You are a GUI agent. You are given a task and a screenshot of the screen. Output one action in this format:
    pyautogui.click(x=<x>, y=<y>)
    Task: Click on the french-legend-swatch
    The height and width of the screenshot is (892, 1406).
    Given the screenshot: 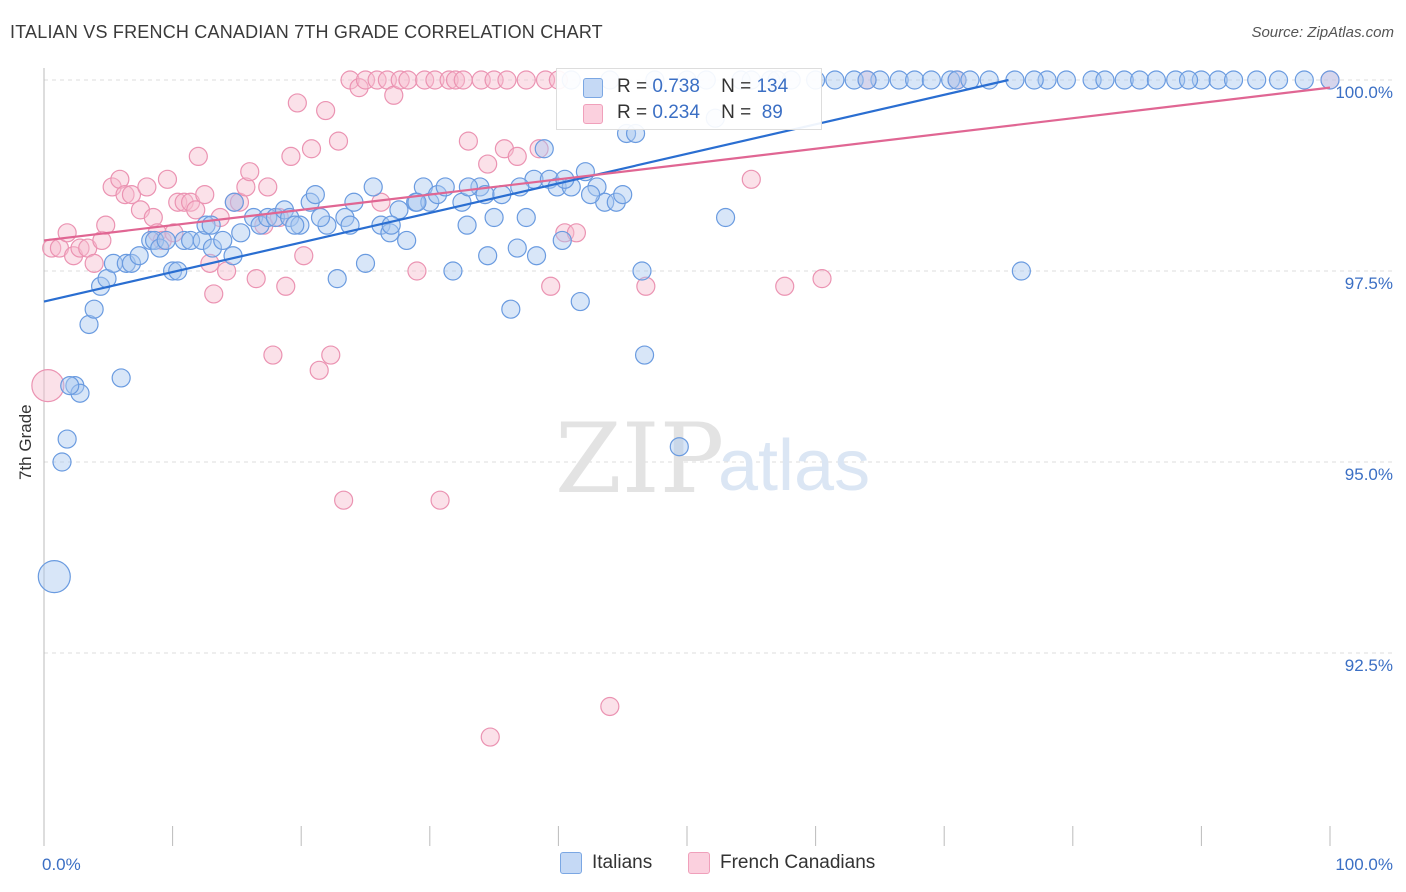 What is the action you would take?
    pyautogui.click(x=699, y=863)
    